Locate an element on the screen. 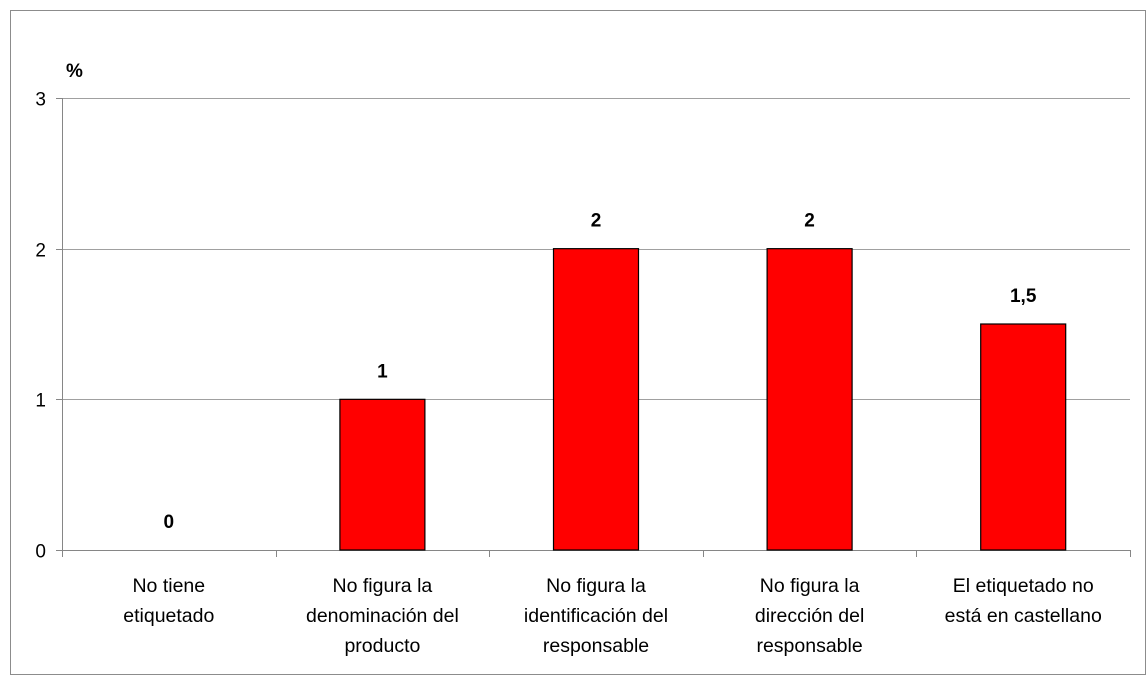  x-tick-label: No figura la denominación del producto is located at coordinates (382, 616).